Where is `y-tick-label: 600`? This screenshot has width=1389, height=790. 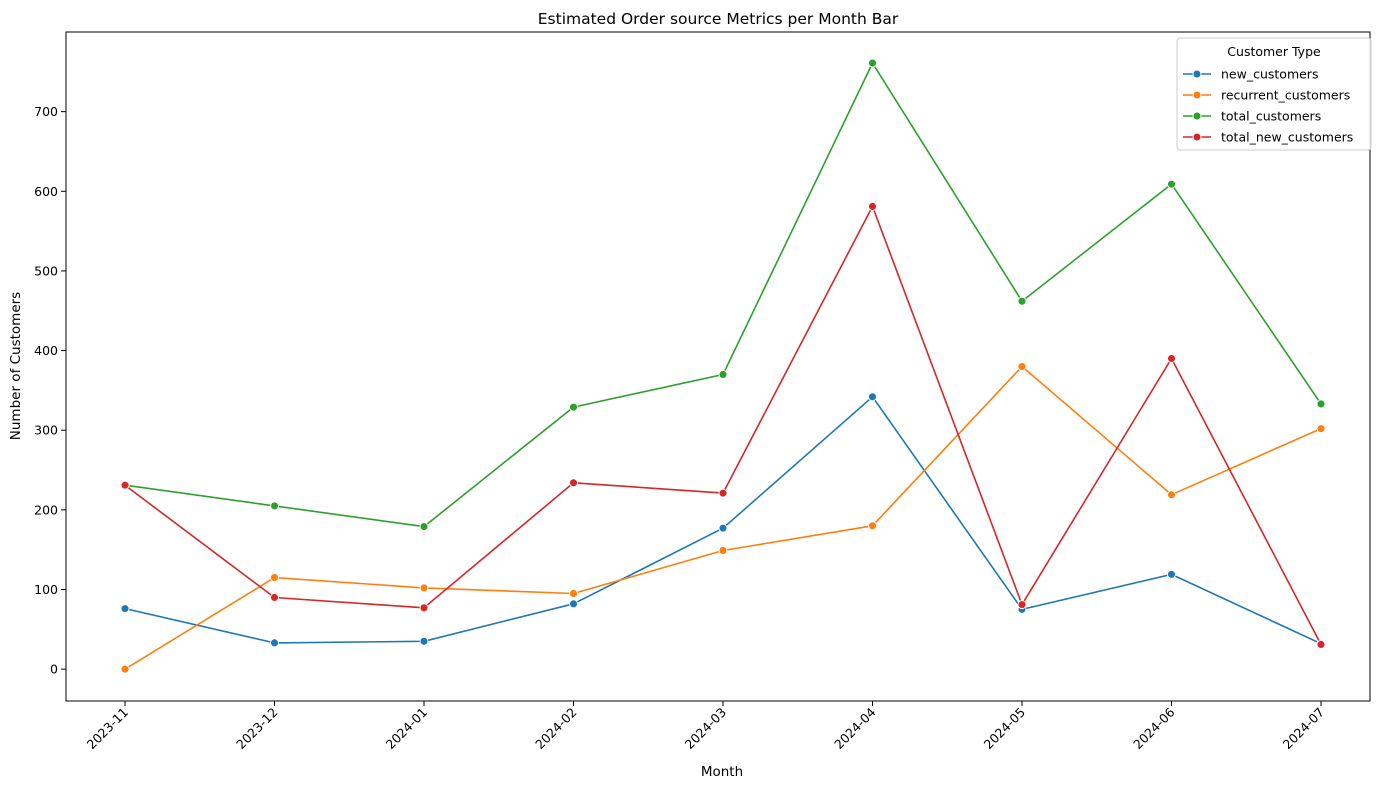
y-tick-label: 600 is located at coordinates (46, 191).